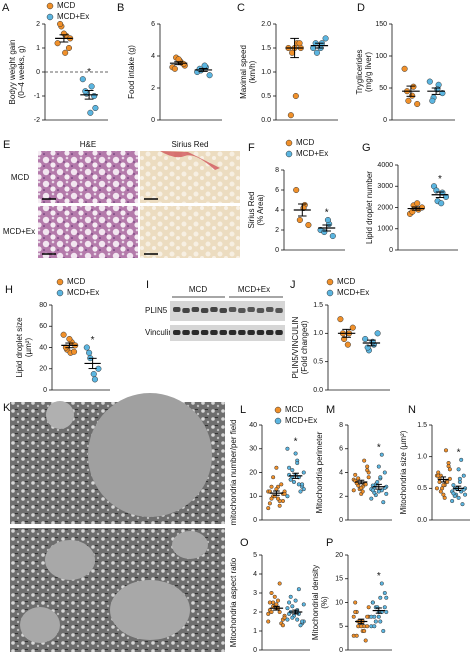 The width and height of the screenshot is (474, 655). What do you see at coordinates (315, 602) in the screenshot?
I see `y-axis-label: Mitochondrial density` at bounding box center [315, 602].